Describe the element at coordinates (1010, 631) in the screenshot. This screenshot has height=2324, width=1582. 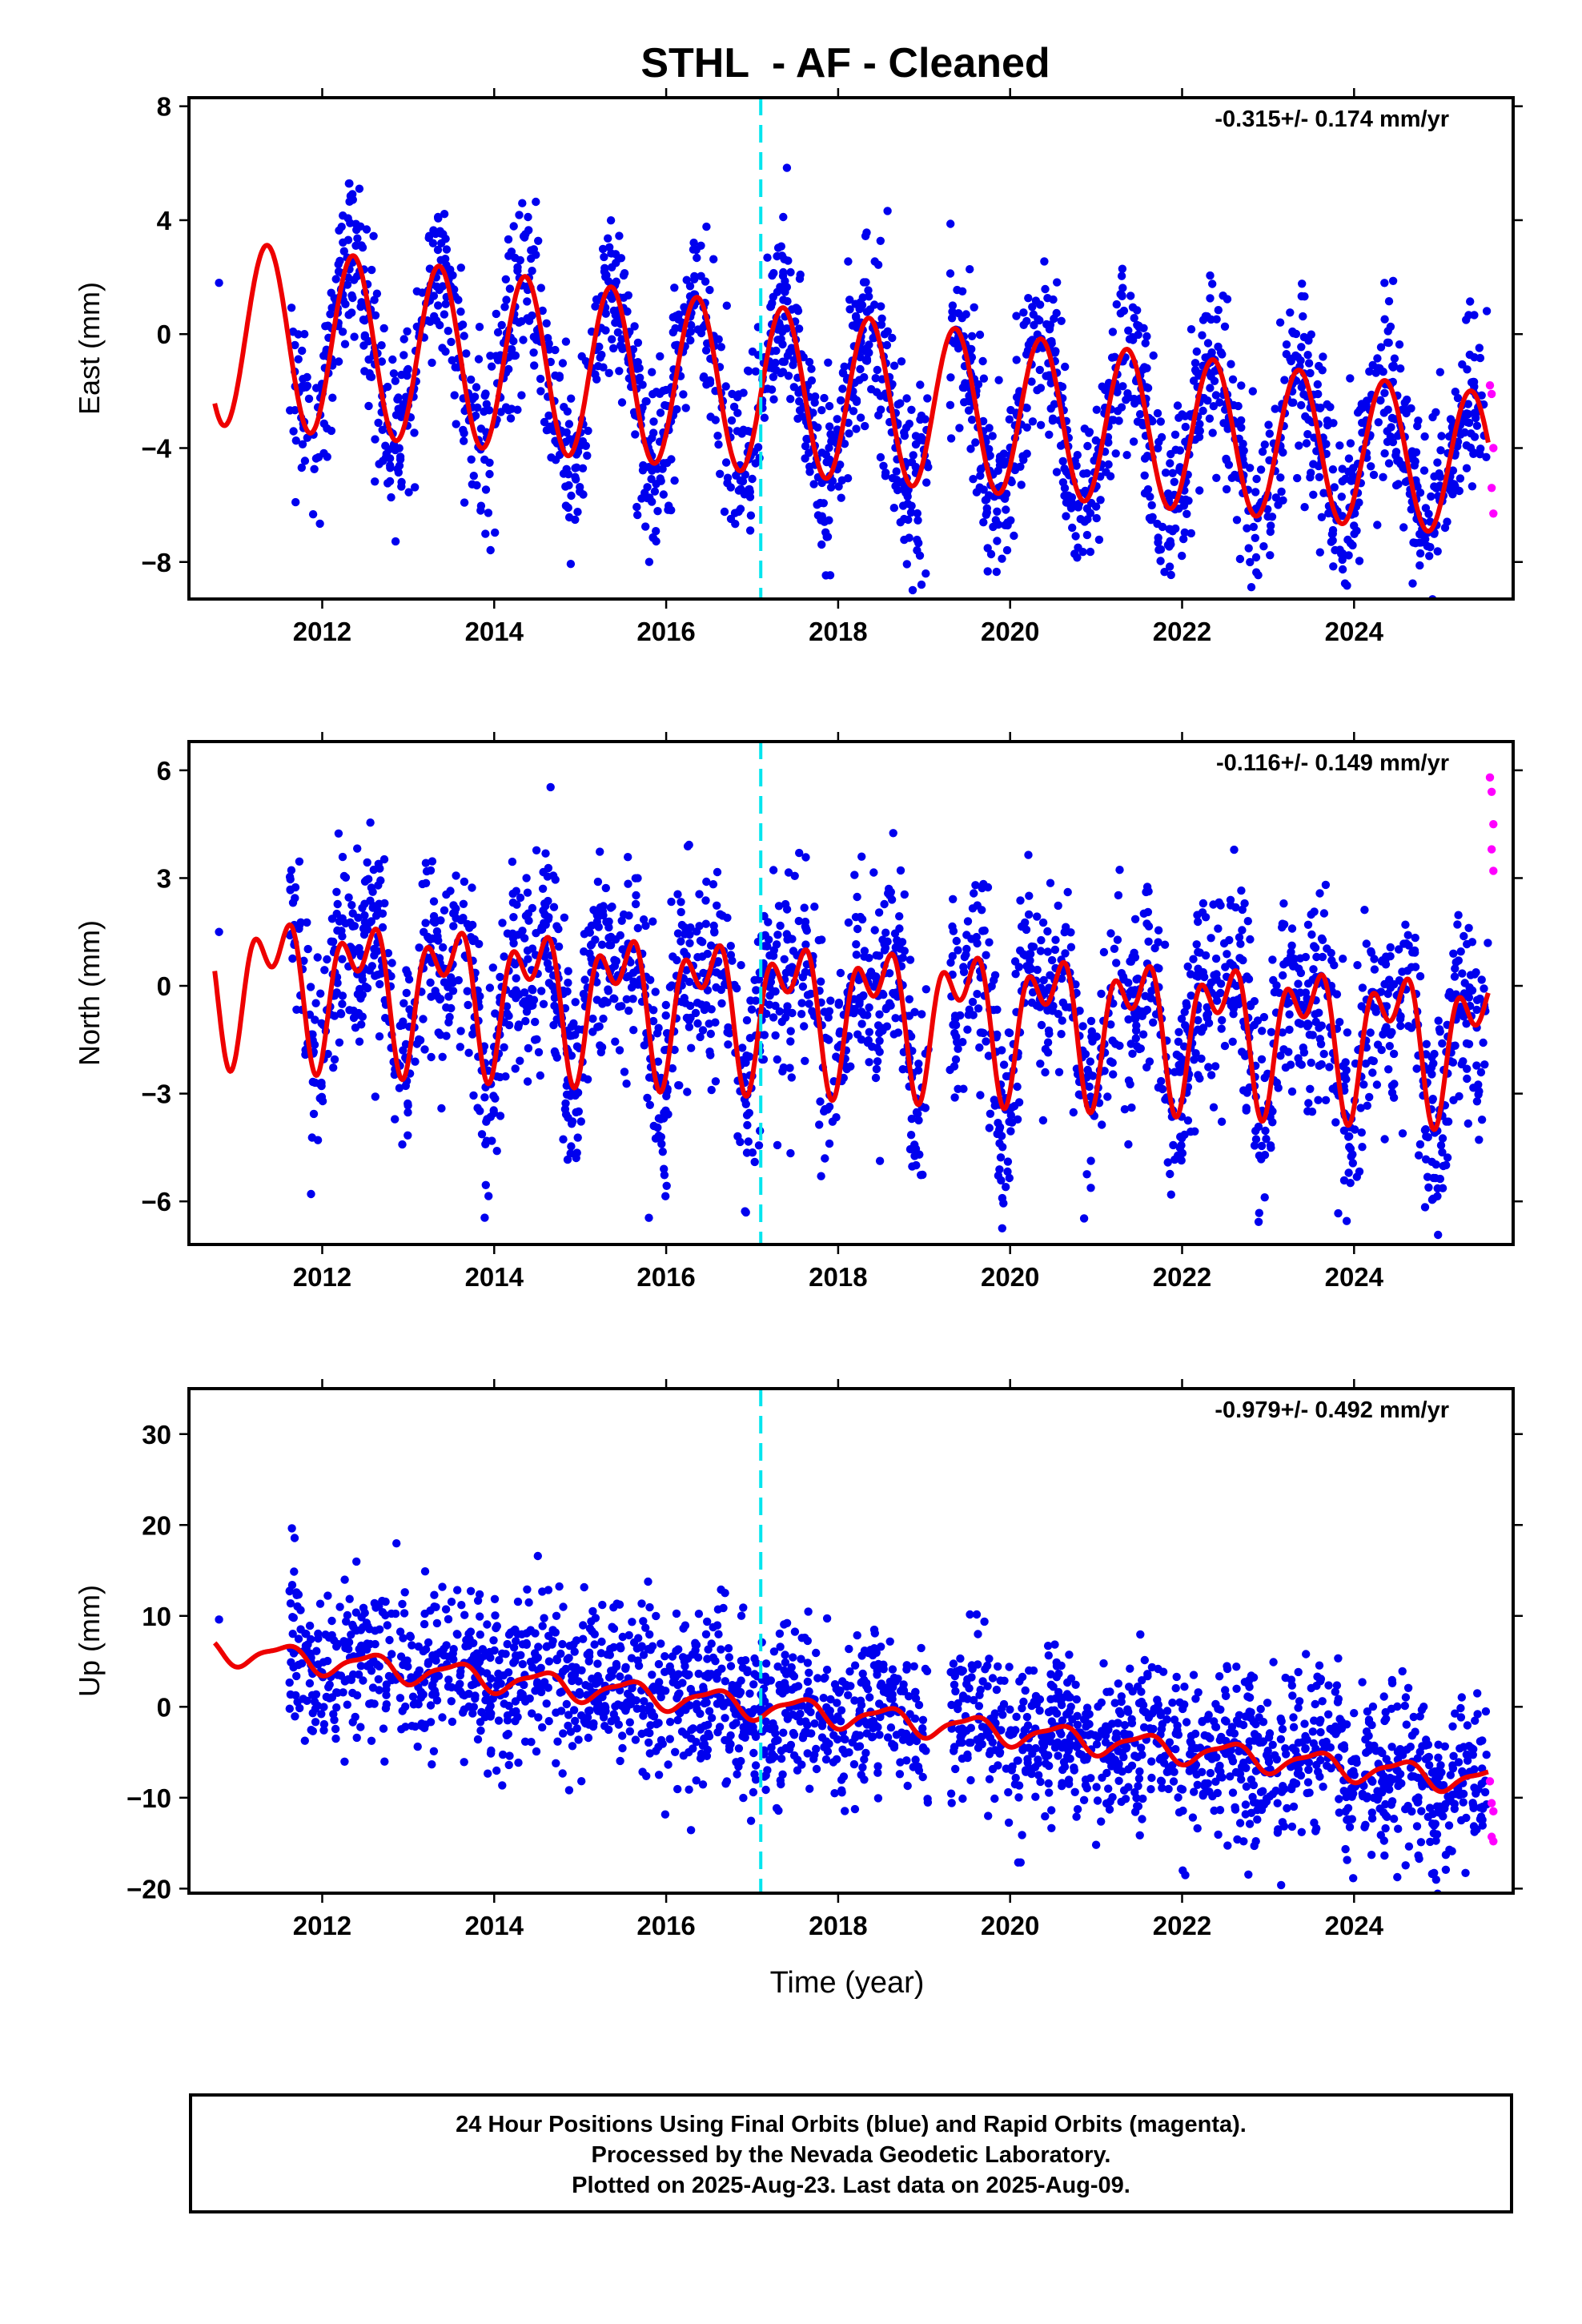
I see `x-tick-label: 2020` at that location.